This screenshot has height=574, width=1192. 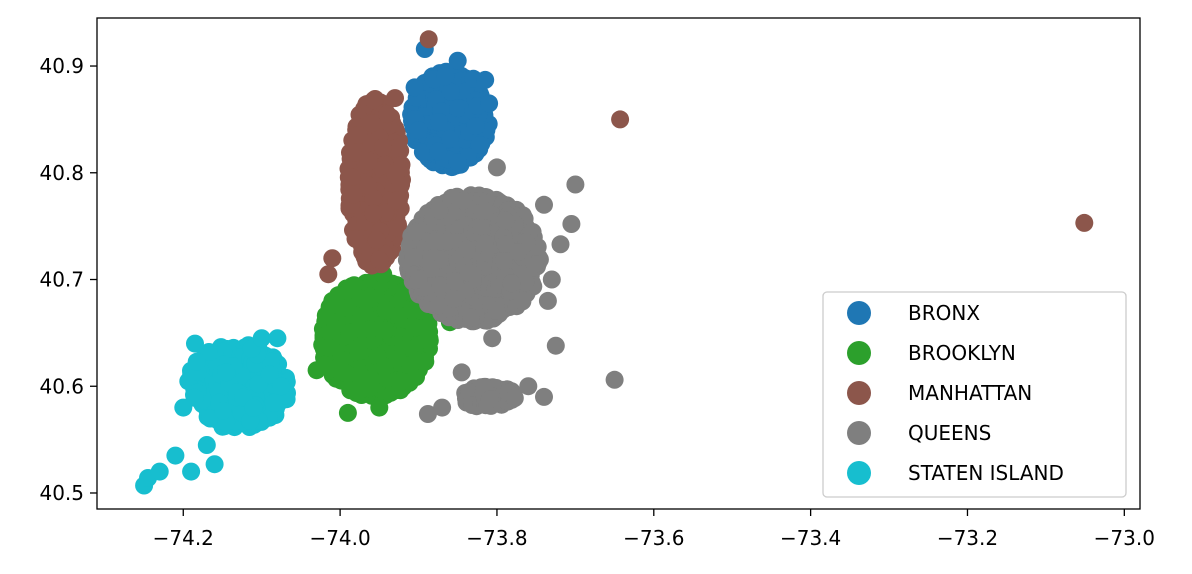 I want to click on legend-item: STATEN ISLAND, so click(x=955, y=473).